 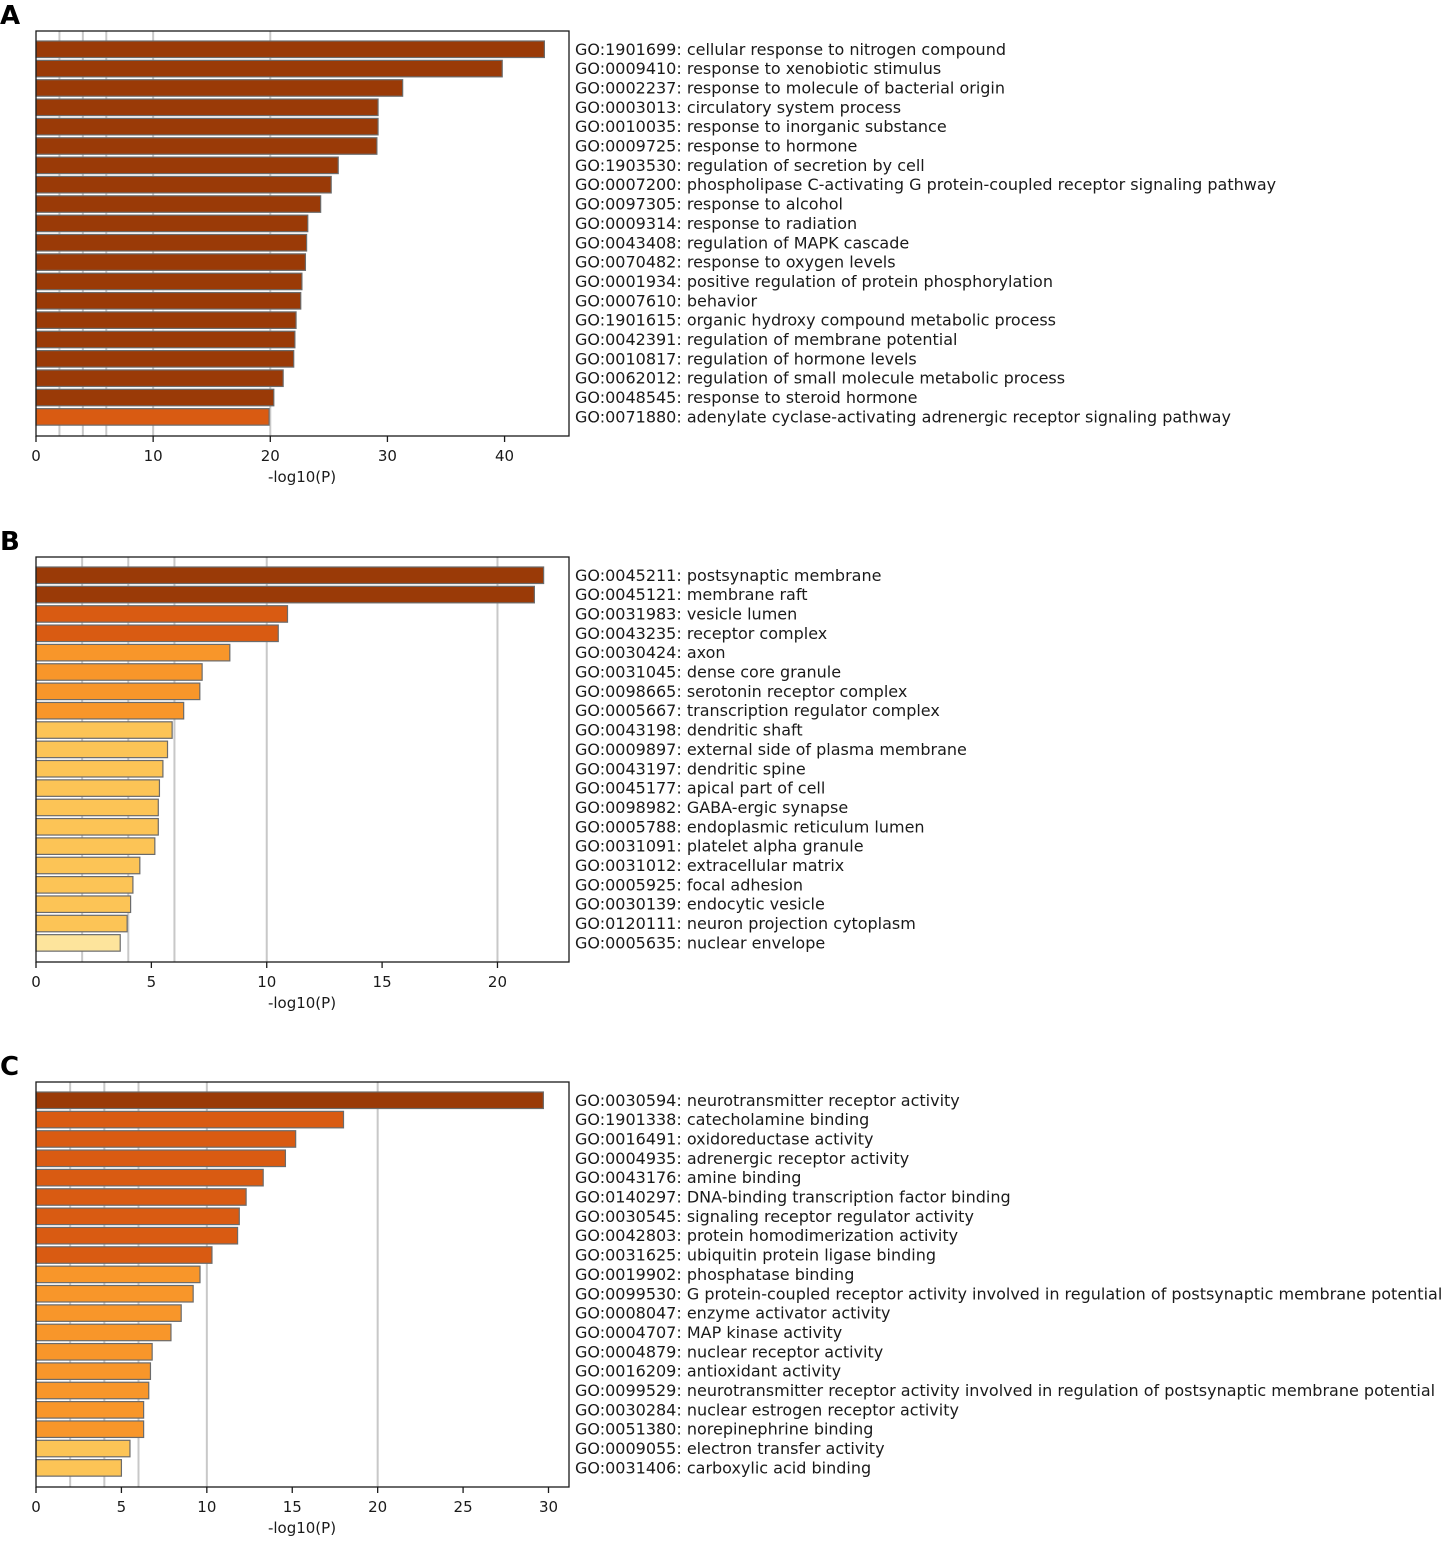 What do you see at coordinates (270, 456) in the screenshot?
I see `x-tick-label: 20` at bounding box center [270, 456].